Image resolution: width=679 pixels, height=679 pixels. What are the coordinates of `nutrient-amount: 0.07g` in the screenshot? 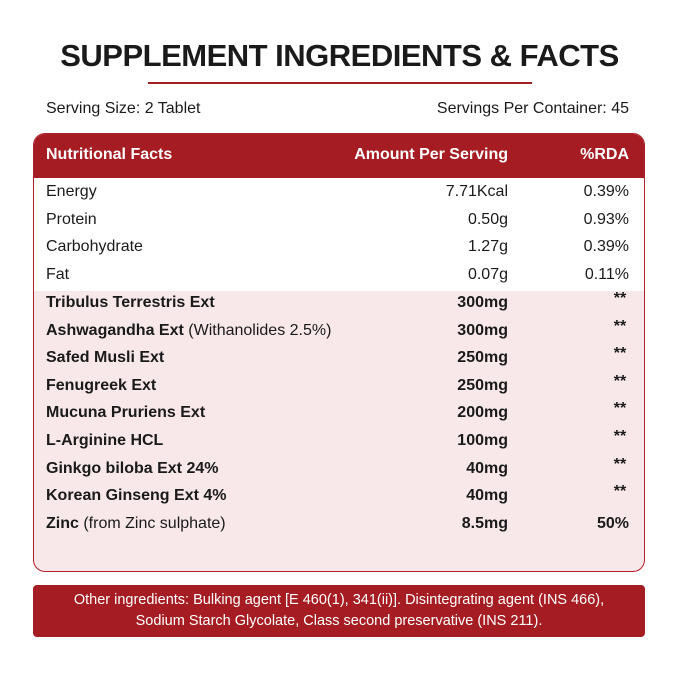 It's located at (487, 274).